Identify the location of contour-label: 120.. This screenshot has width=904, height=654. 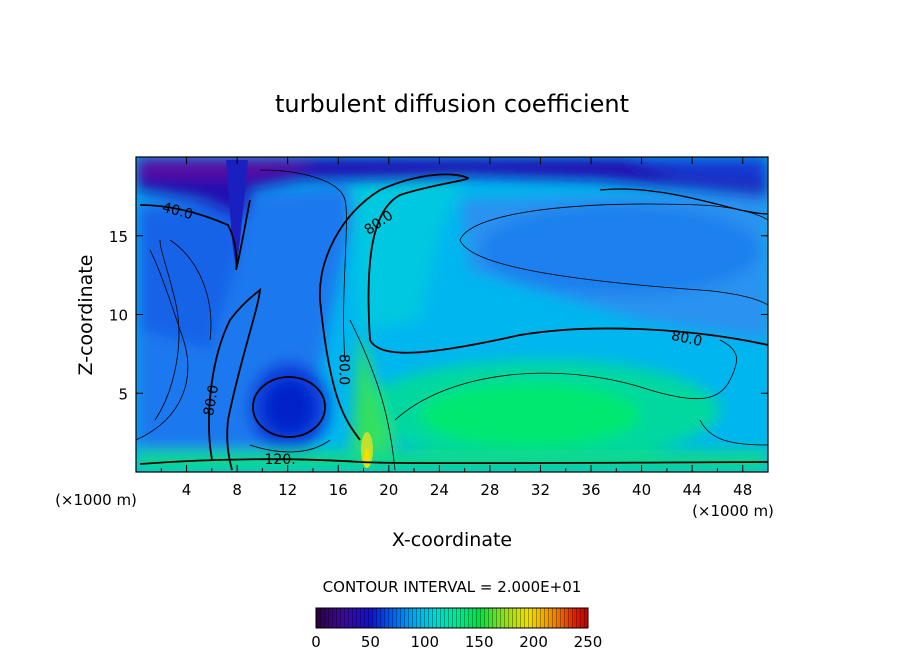
(280, 460).